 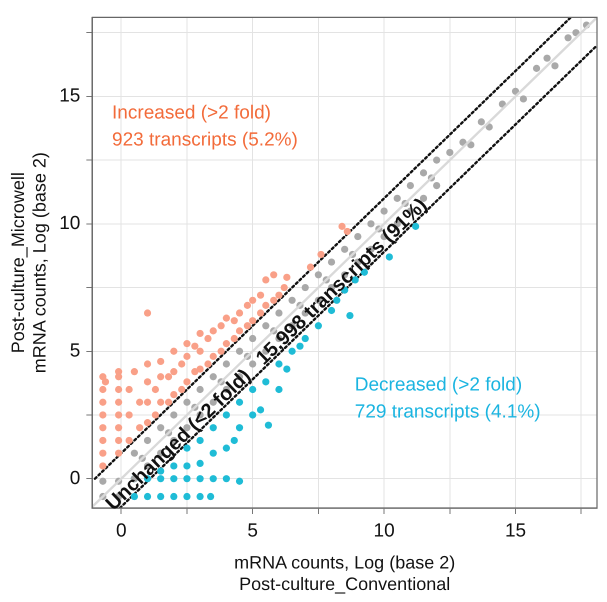 What do you see at coordinates (121, 531) in the screenshot?
I see `x-tick-label: 0` at bounding box center [121, 531].